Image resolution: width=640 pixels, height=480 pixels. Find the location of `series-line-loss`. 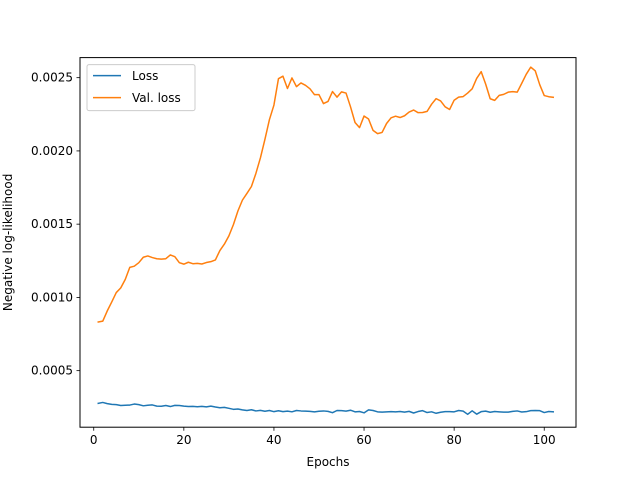

series-line-loss is located at coordinates (326, 408).